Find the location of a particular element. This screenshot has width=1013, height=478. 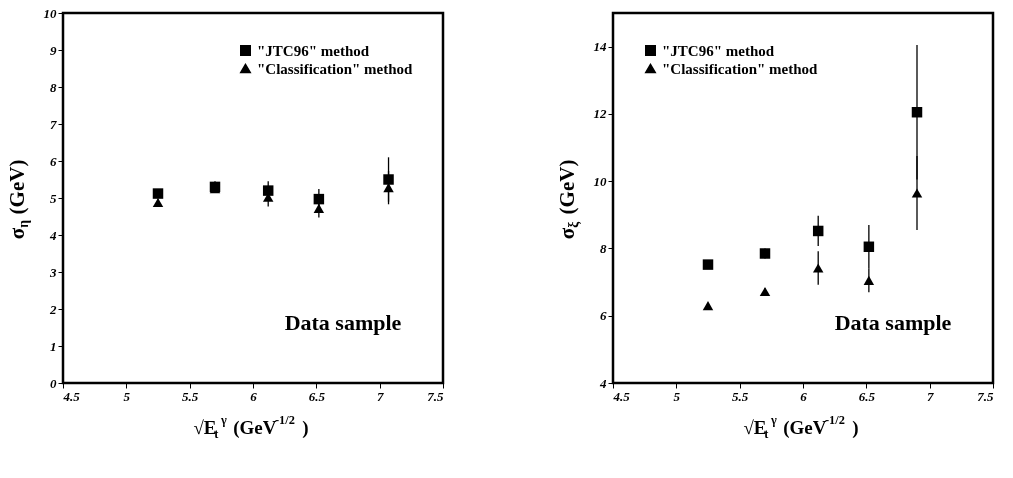

y-axis-title: σξ (GeV) is located at coordinates (568, 199).